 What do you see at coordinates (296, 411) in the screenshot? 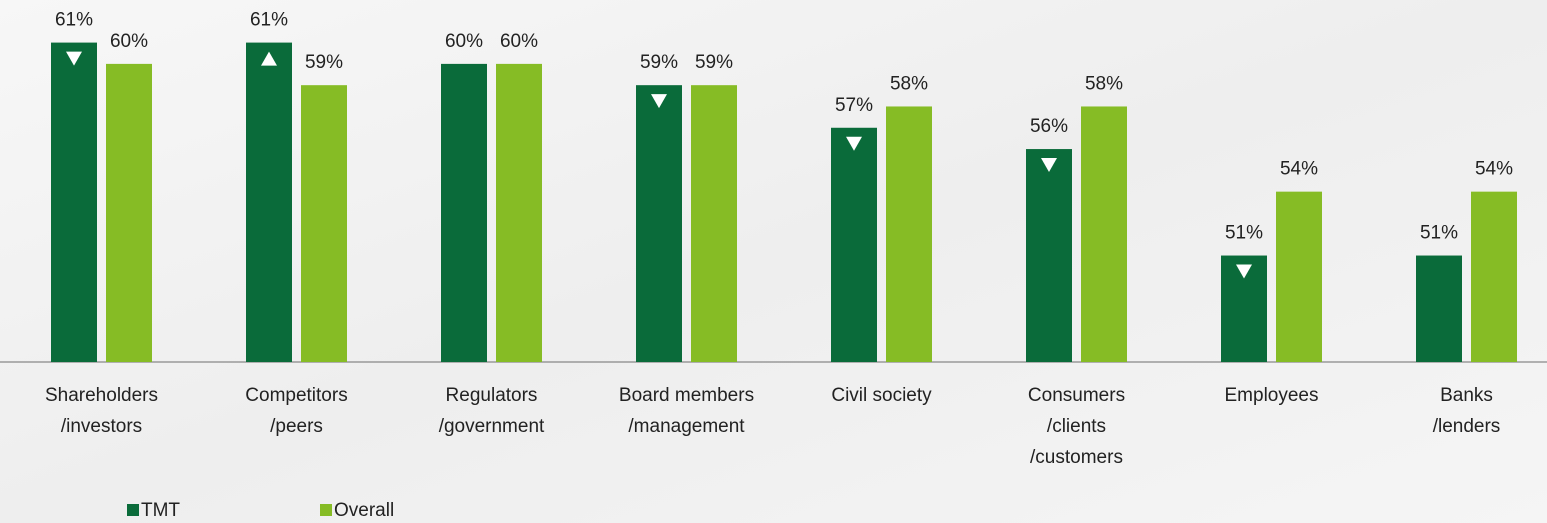
I see `x-tick-label: Competitors/peers` at bounding box center [296, 411].